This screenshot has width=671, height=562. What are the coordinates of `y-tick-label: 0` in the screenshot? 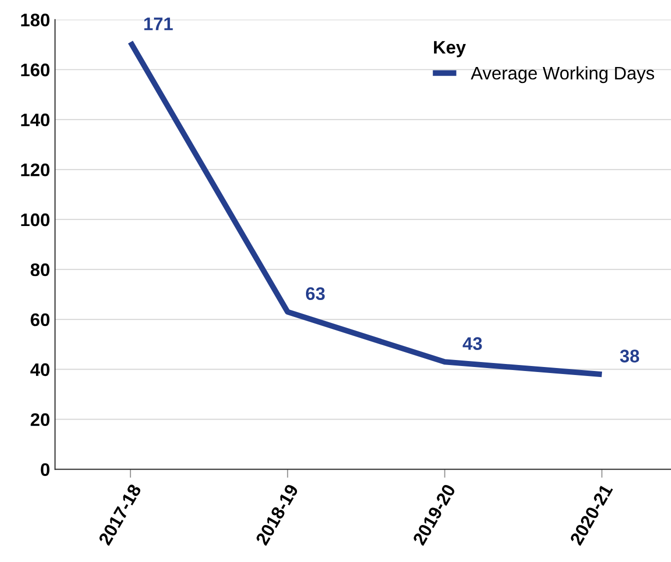 It's located at (45, 469).